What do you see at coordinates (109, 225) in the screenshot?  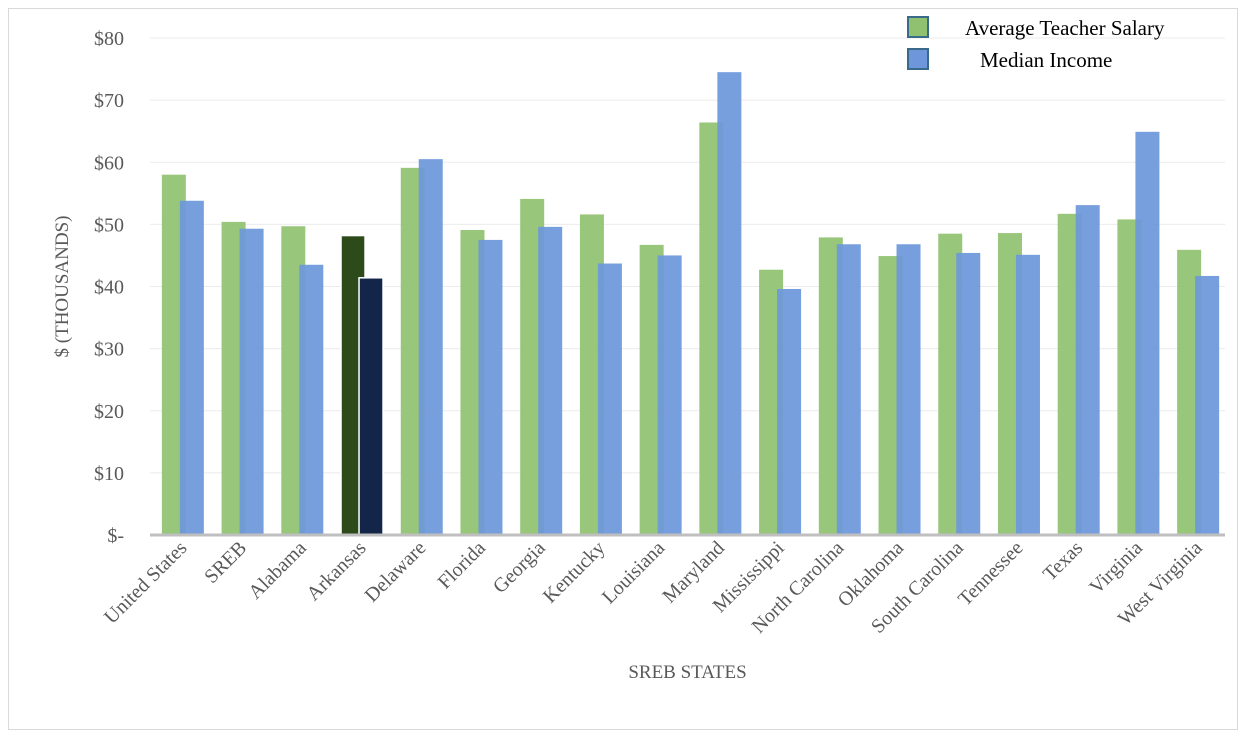 I see `y-tick-label: $50` at bounding box center [109, 225].